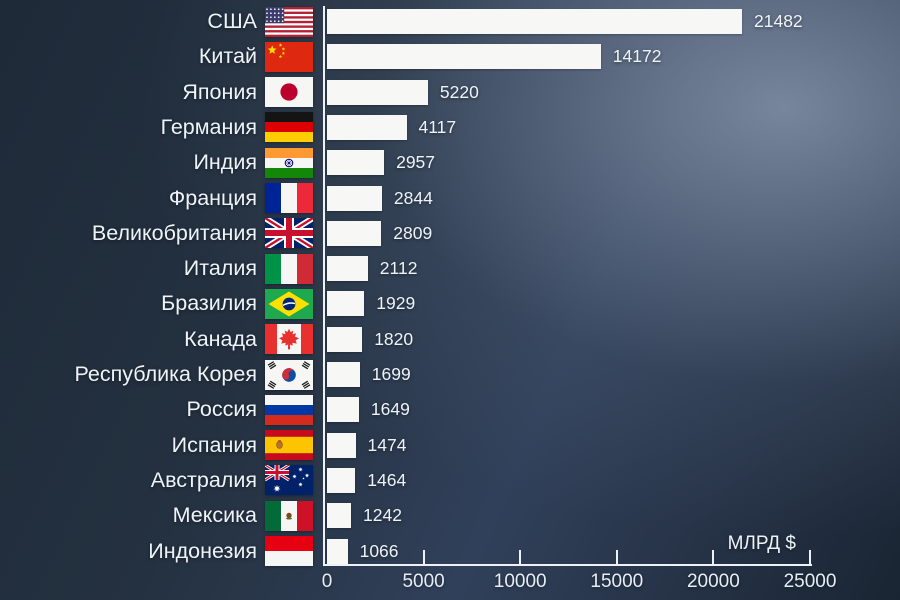  I want to click on bar-track: 2112, so click(613, 268).